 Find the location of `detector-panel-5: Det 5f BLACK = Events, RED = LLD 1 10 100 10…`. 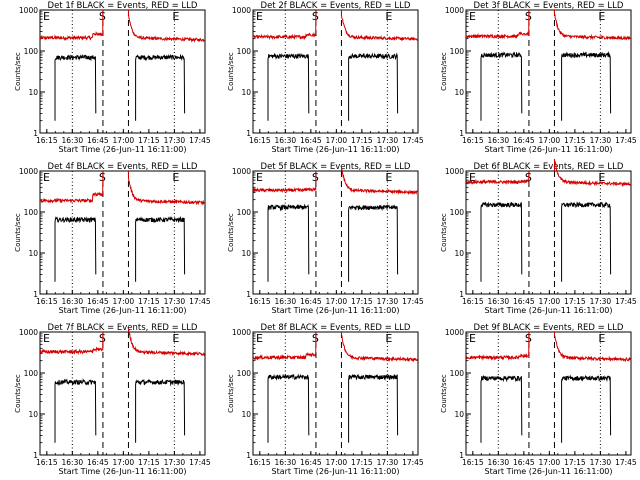

detector-panel-5: Det 5f BLACK = Events, RED = LLD 1 10 100 10… is located at coordinates (325, 238).